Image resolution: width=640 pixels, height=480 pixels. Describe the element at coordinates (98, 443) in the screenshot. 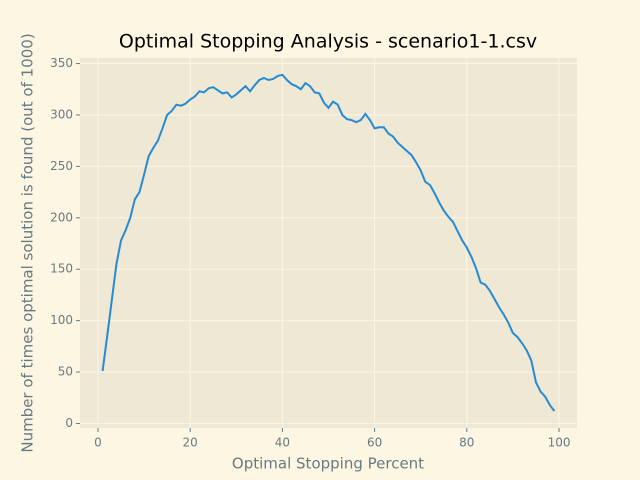

I see `x-tick-label: 0` at that location.